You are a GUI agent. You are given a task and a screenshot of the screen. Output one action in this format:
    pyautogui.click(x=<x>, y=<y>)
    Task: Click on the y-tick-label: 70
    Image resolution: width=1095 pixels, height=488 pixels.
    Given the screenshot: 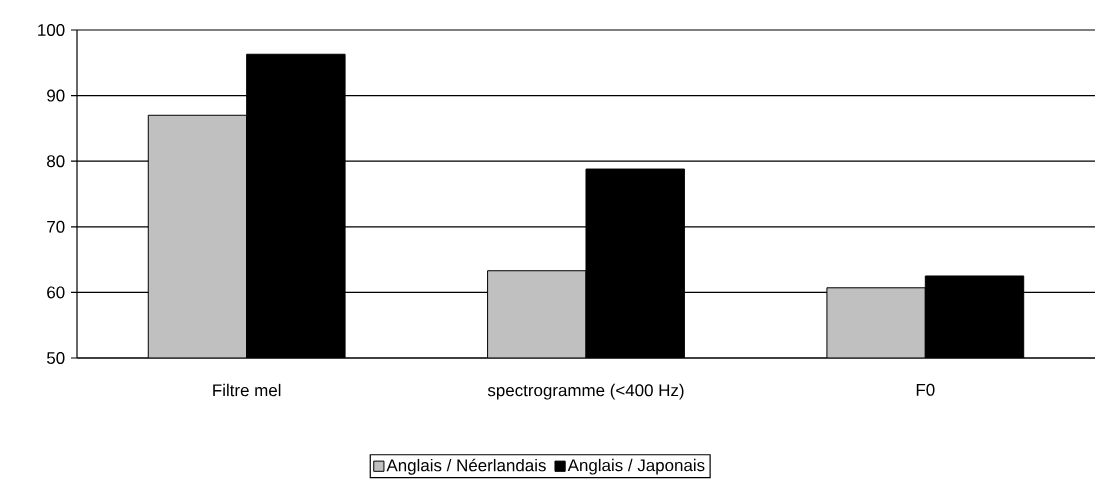 What is the action you would take?
    pyautogui.click(x=56, y=226)
    